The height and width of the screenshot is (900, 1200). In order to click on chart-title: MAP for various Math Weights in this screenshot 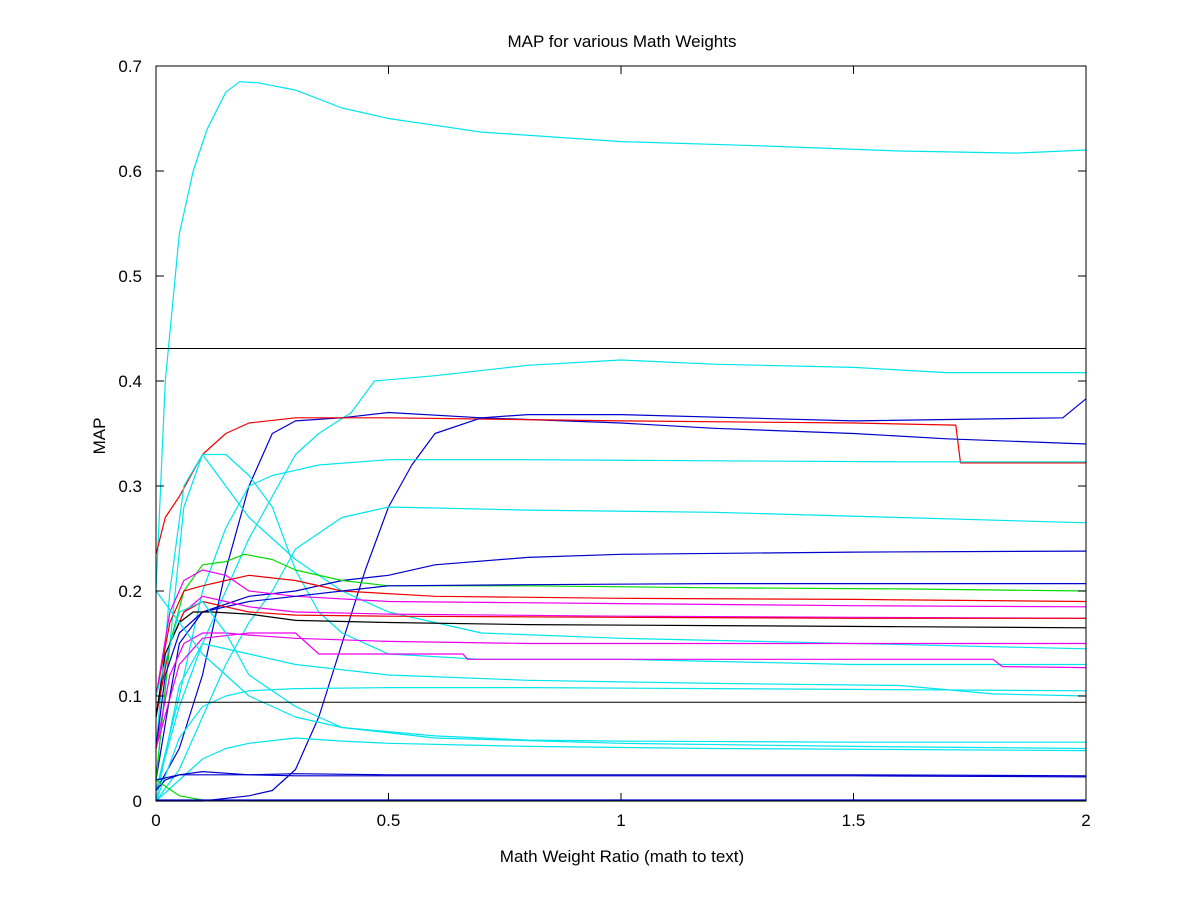, I will do `click(622, 41)`.